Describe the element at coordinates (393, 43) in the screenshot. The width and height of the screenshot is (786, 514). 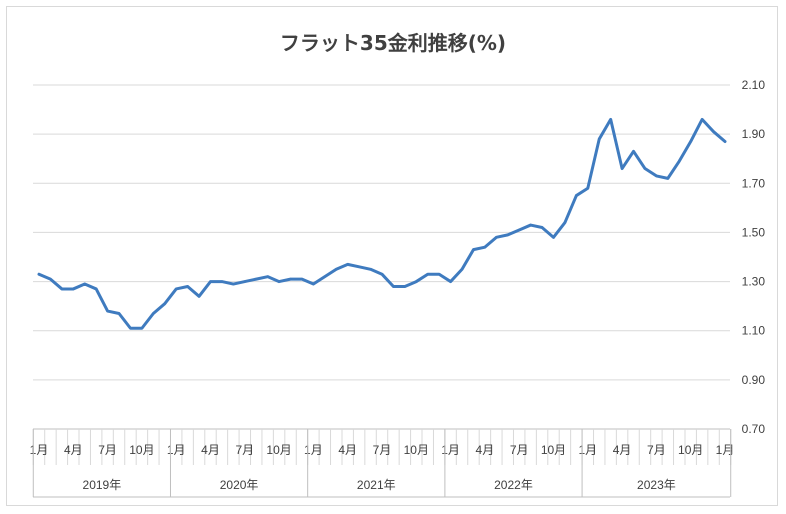
I see `chart-title: フラット35金利推移(%)` at that location.